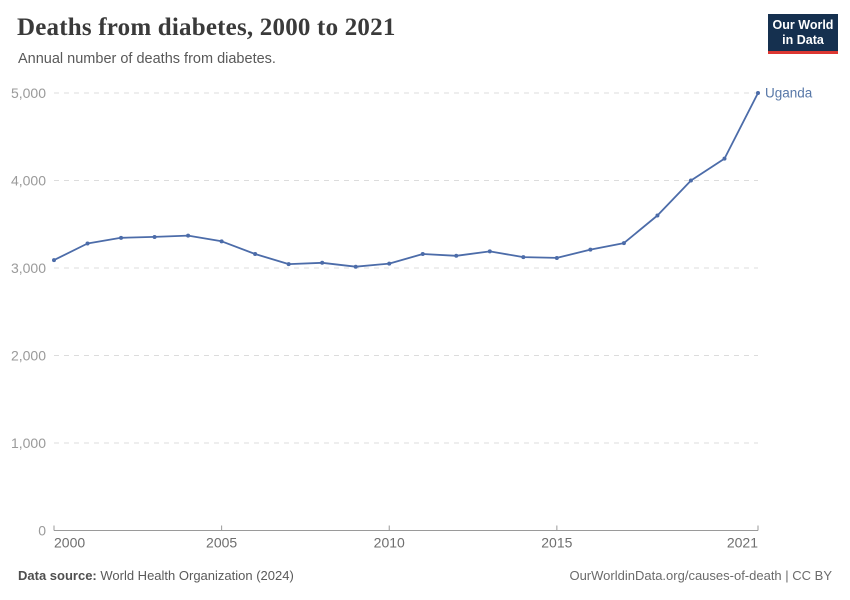 This screenshot has width=850, height=600. I want to click on svg-text: 0, so click(42, 530).